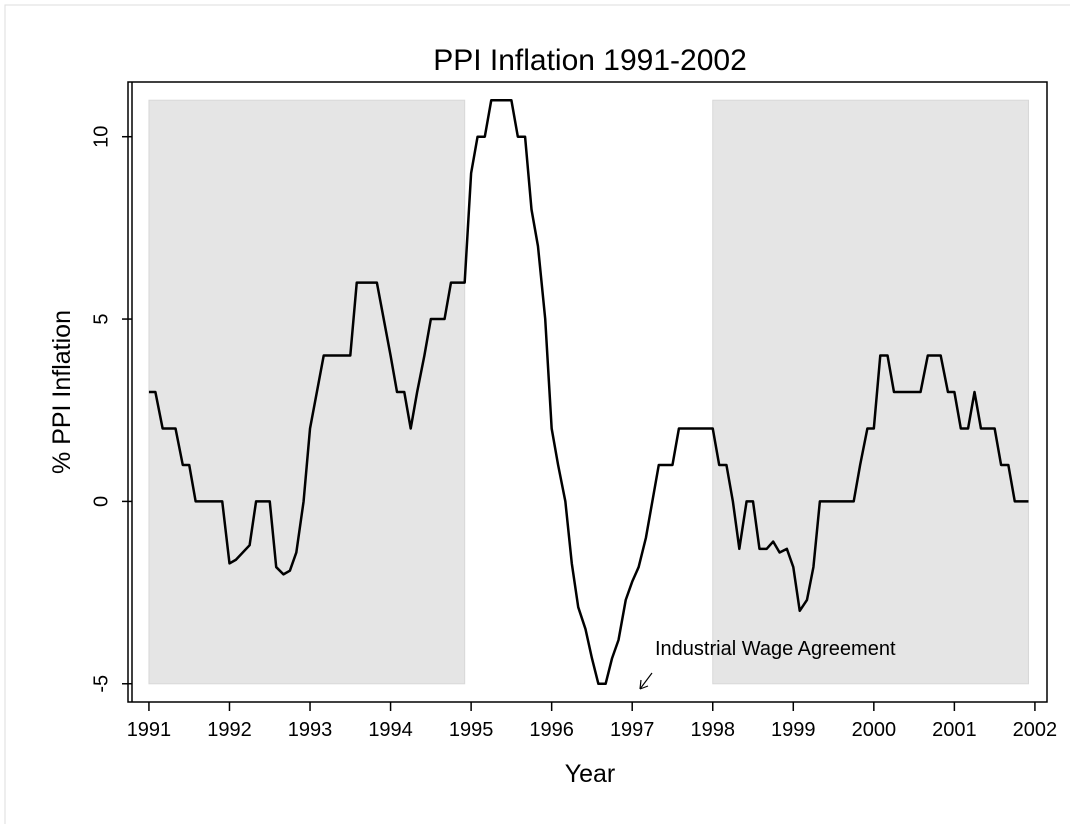  Describe the element at coordinates (1035, 730) in the screenshot. I see `x-tick-label: 2002` at that location.